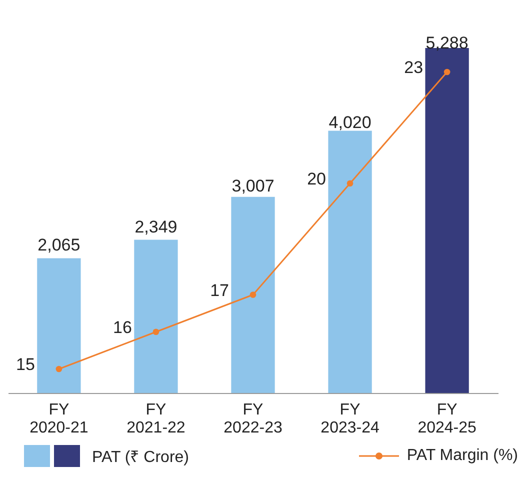 This screenshot has height=499, width=528. What do you see at coordinates (253, 419) in the screenshot?
I see `x-tick-label: FY 2022-23` at bounding box center [253, 419].